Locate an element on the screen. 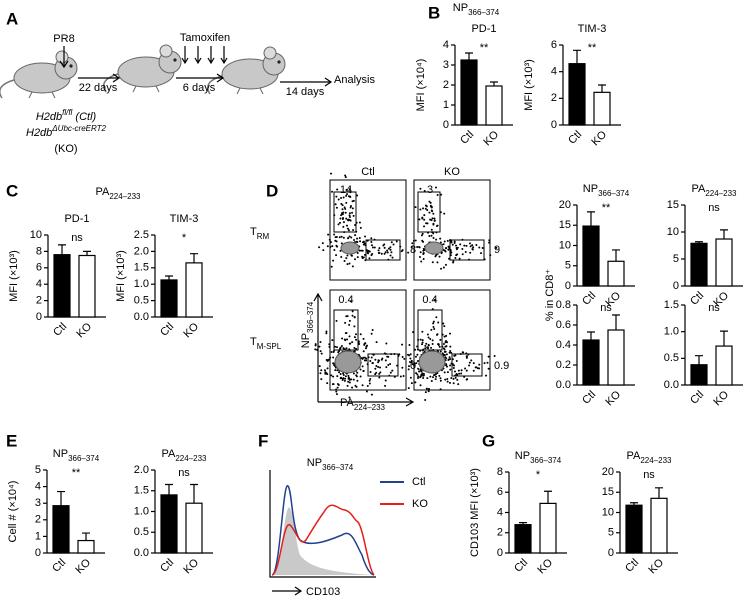  significance: * is located at coordinates (538, 475).